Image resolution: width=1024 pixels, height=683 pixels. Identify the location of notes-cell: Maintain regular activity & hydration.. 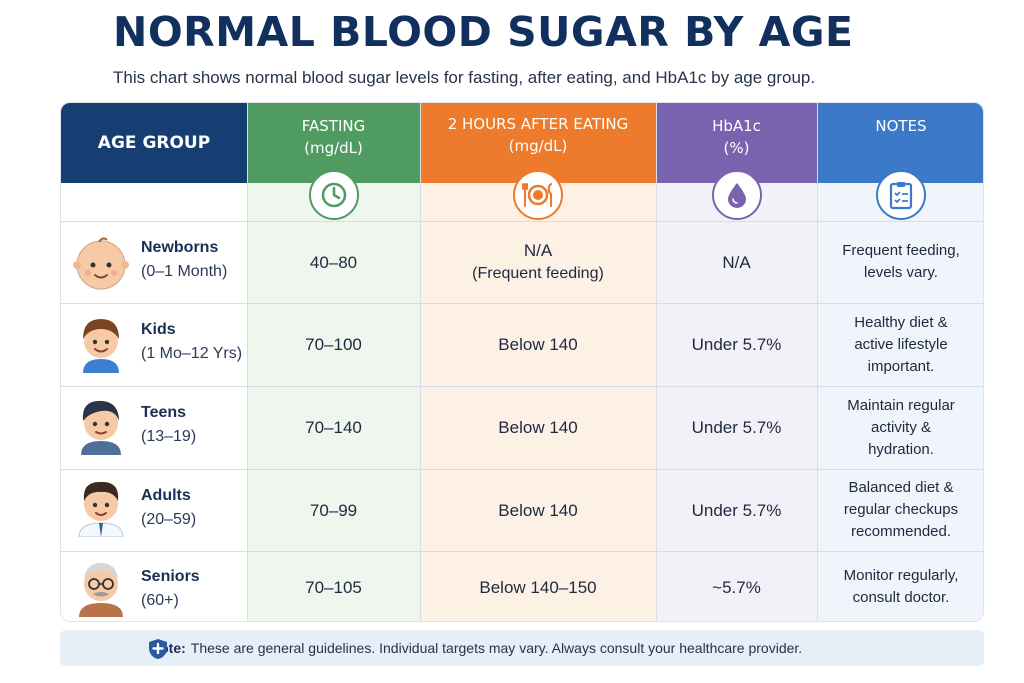
(900, 427).